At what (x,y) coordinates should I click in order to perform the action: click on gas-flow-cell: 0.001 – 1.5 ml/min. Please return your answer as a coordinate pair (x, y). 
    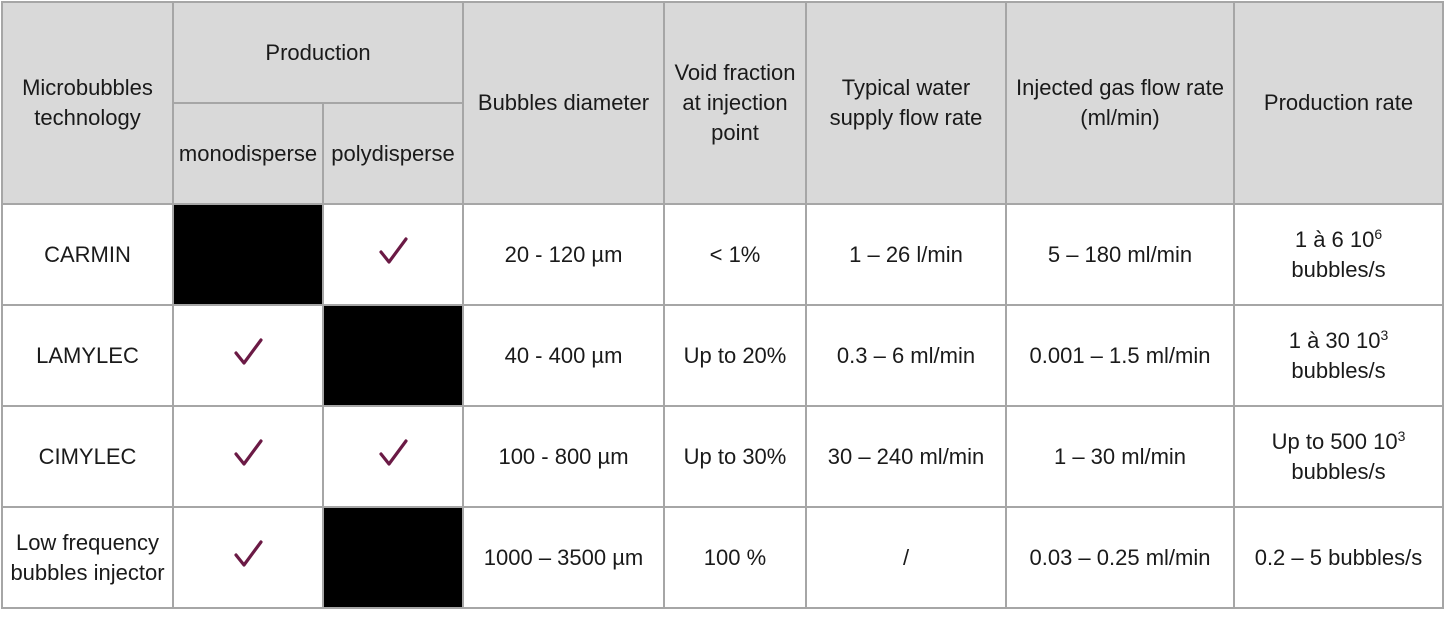
    Looking at the image, I should click on (1120, 355).